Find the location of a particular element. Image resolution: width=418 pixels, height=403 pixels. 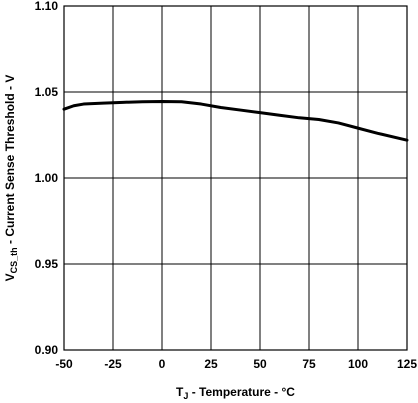

y-tick-labels: 0.90 0.95 1.00 1.05 1.10 is located at coordinates (47, 178).